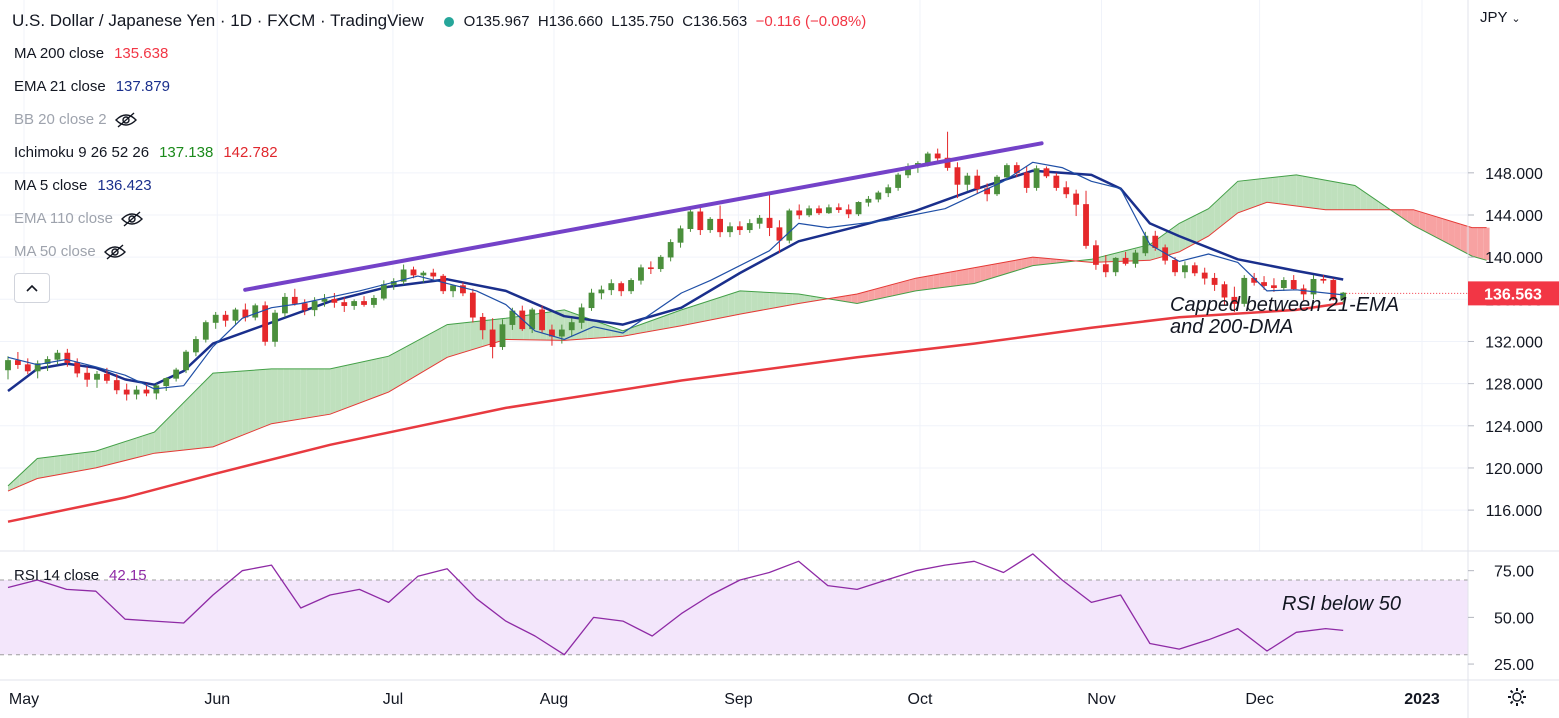 Image resolution: width=1559 pixels, height=718 pixels. What do you see at coordinates (80, 575) in the screenshot?
I see `rsi-legend: RSI 14 close 42.15` at bounding box center [80, 575].